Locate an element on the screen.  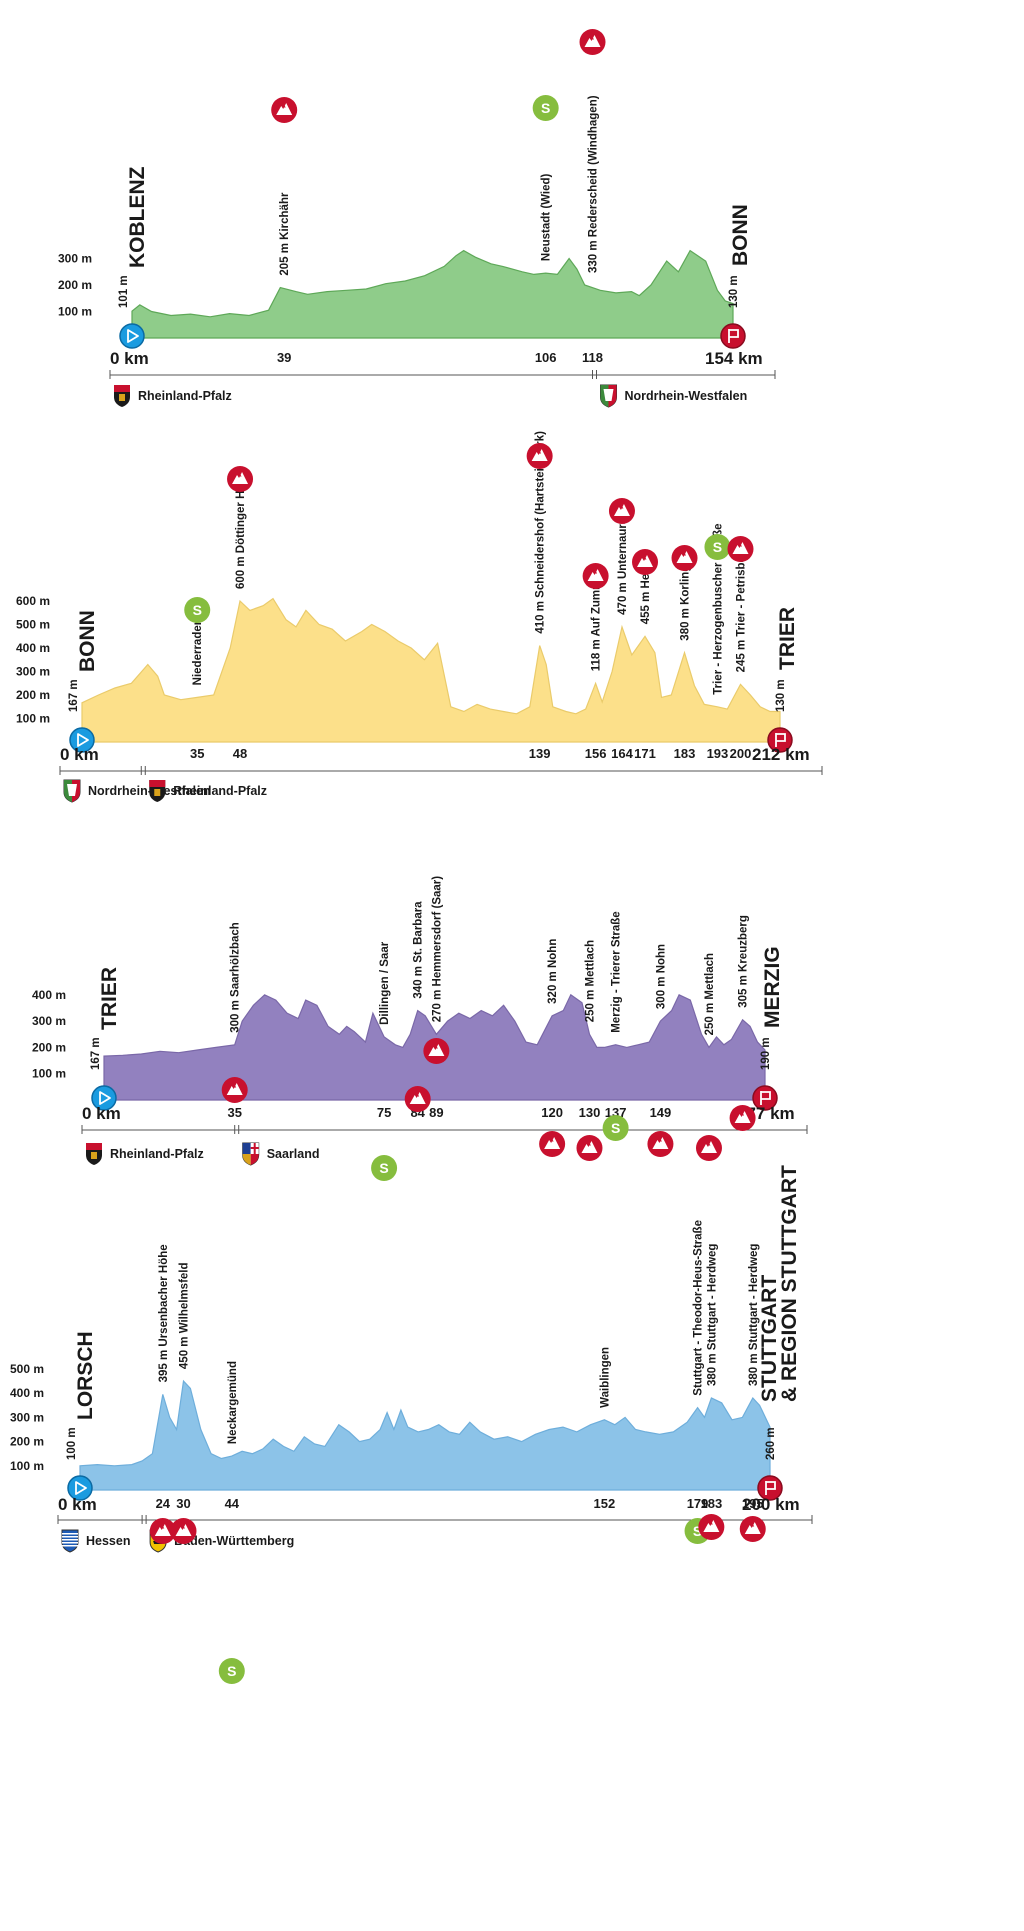
x-tick-label: 39 is located at coordinates (284, 357).